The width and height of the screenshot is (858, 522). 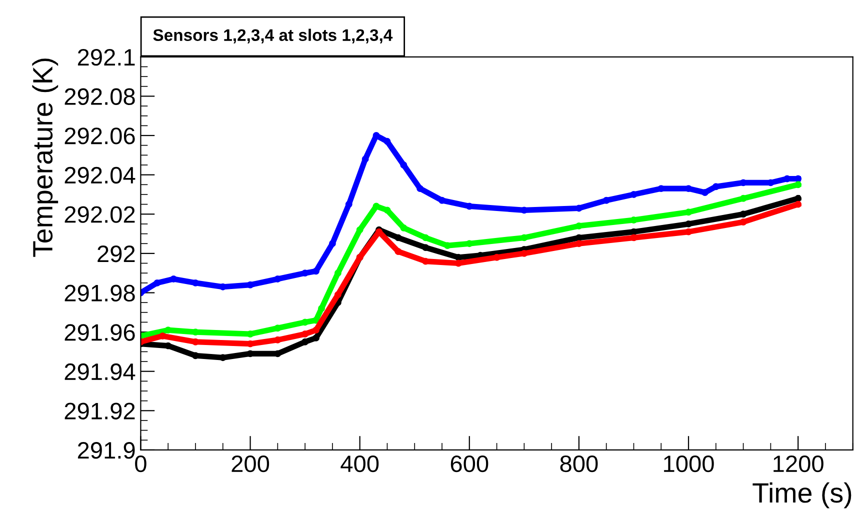 I want to click on x-tick-label: 400, so click(x=359, y=463).